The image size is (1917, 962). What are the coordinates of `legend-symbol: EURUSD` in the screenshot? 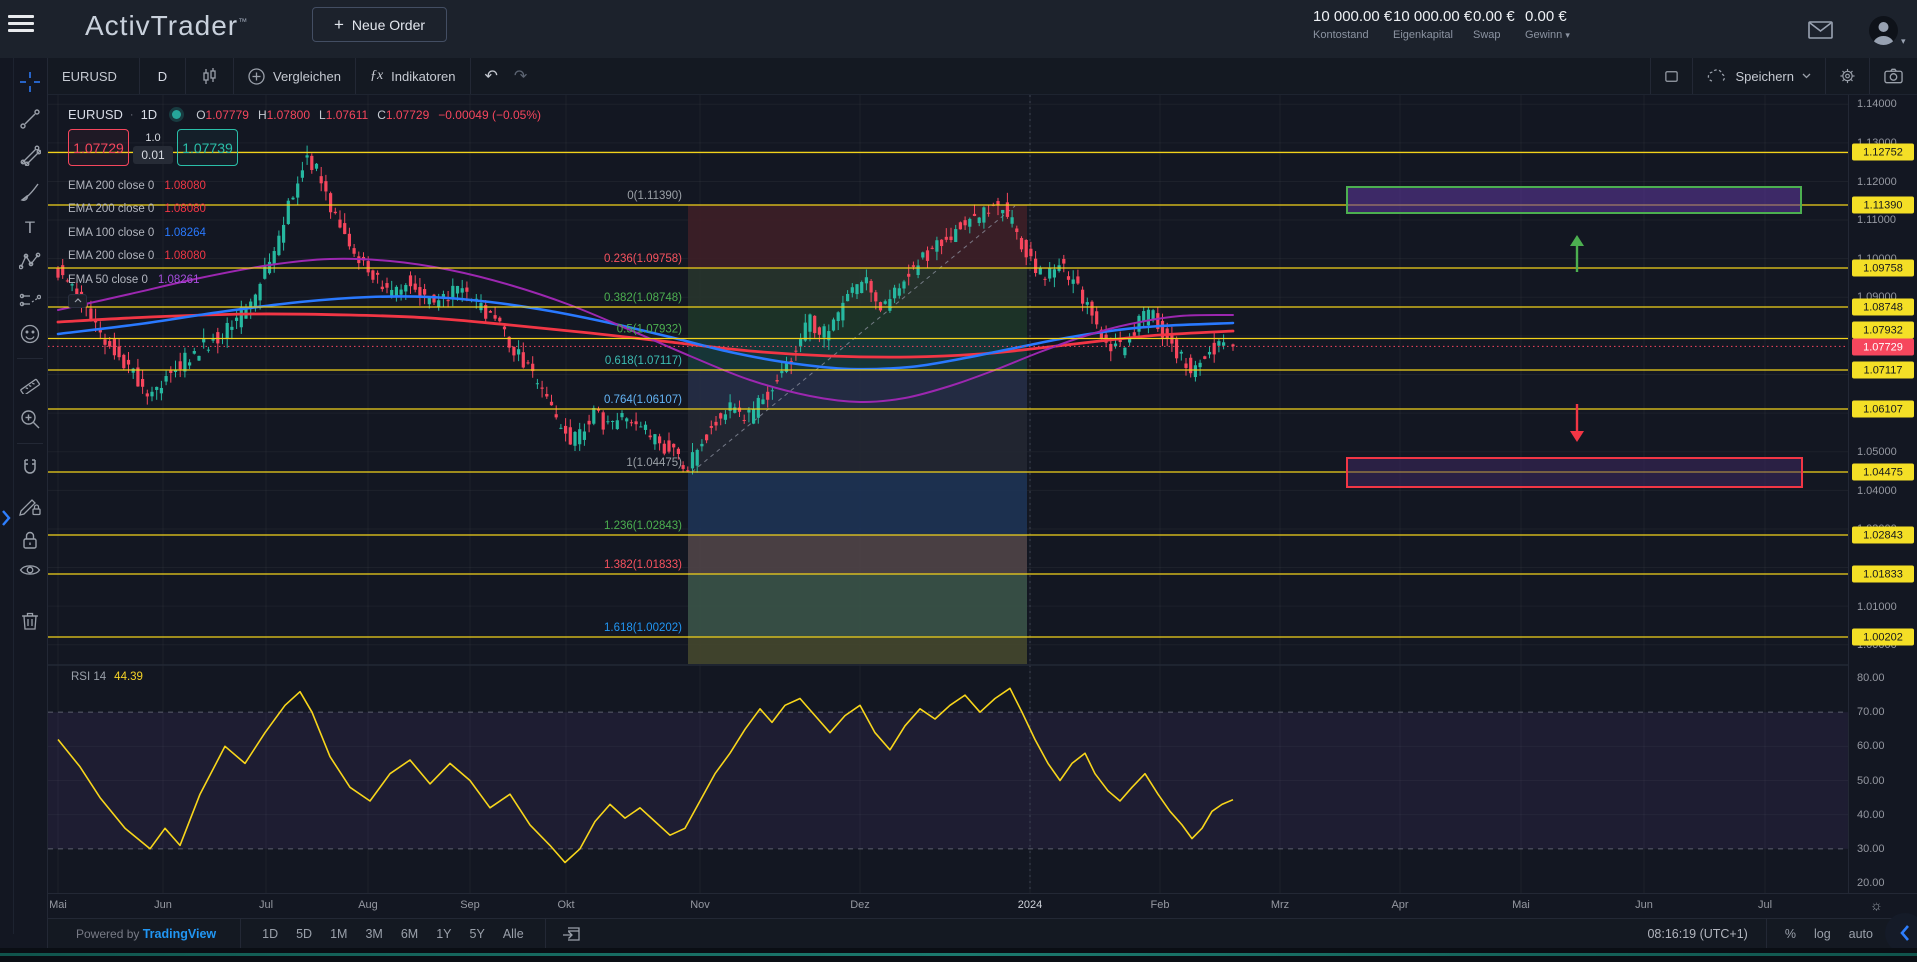 It's located at (95, 114).